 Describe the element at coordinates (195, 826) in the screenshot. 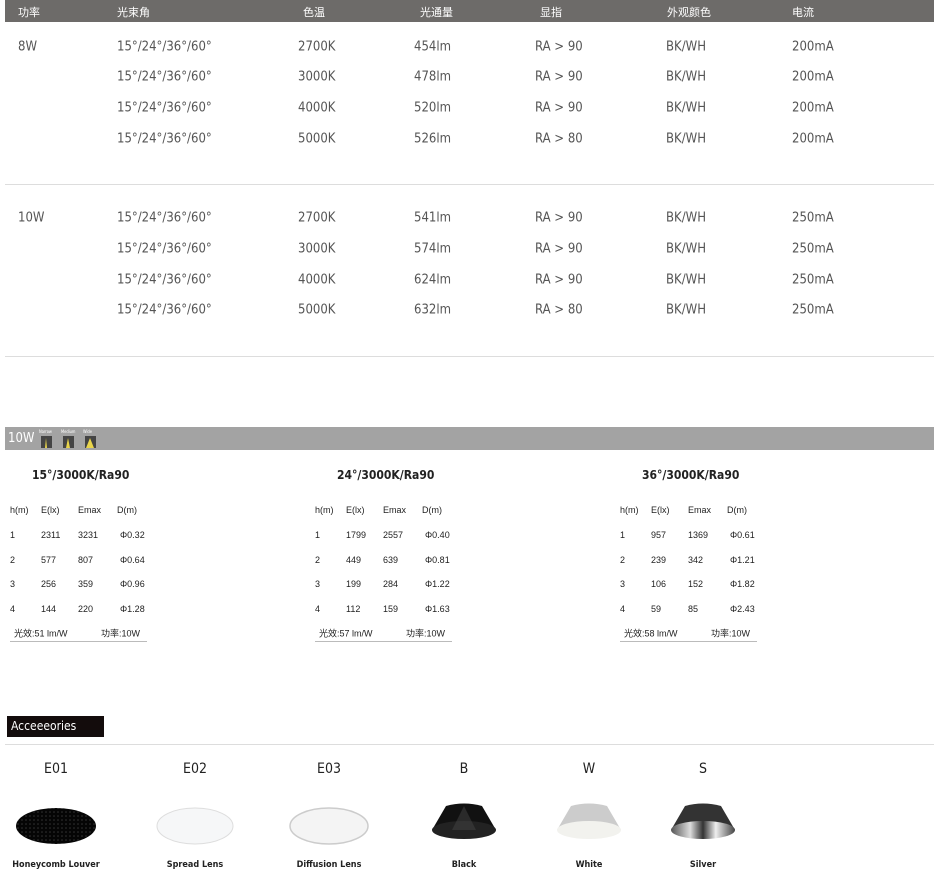

I see `spread-lens-icon` at that location.